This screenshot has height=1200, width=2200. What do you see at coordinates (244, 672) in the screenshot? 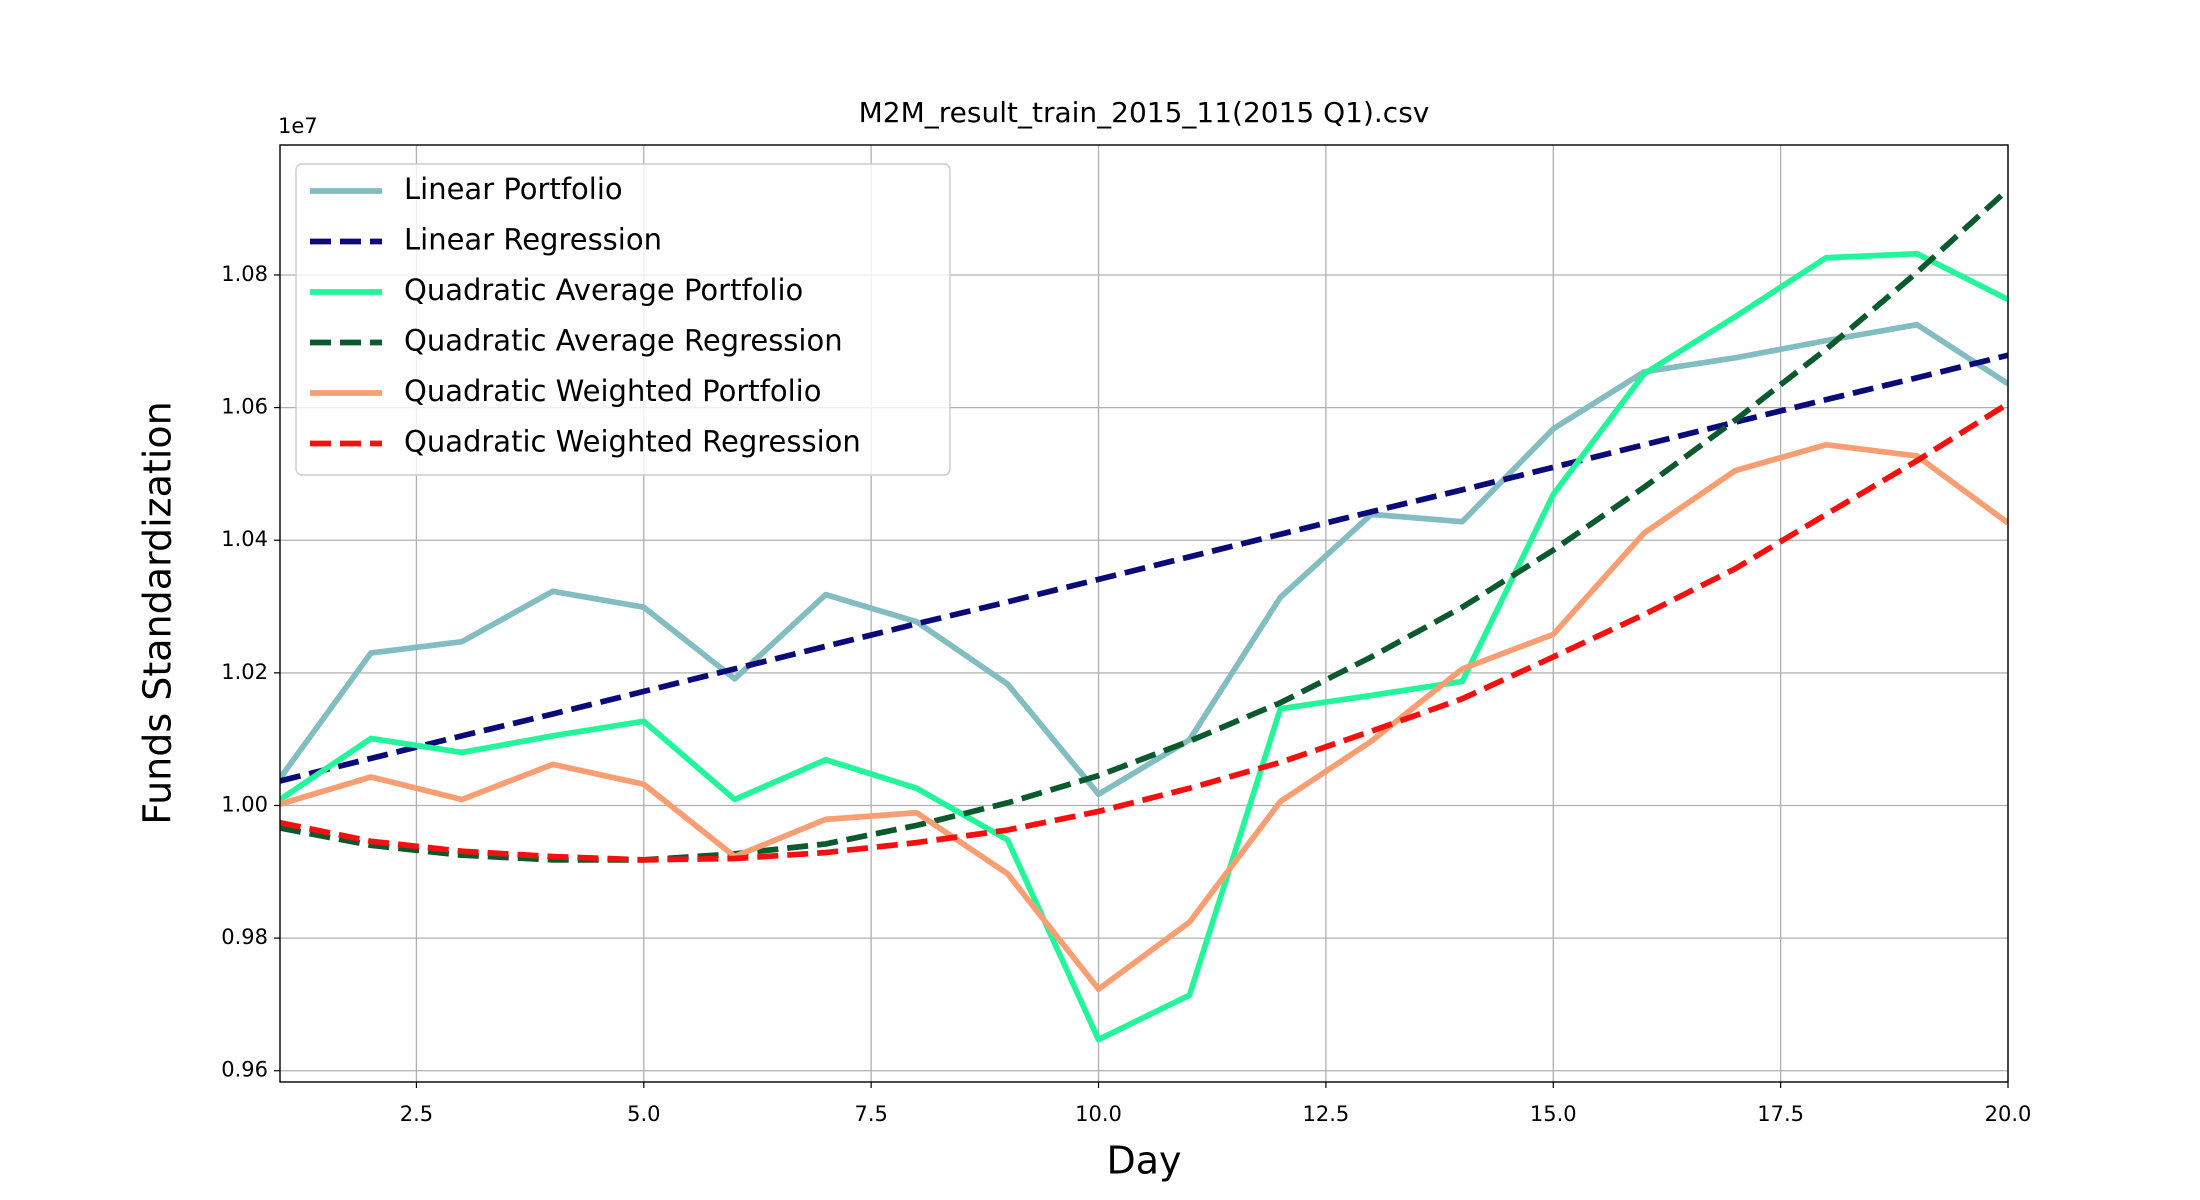
I see `y-tick-label: 1.02` at bounding box center [244, 672].